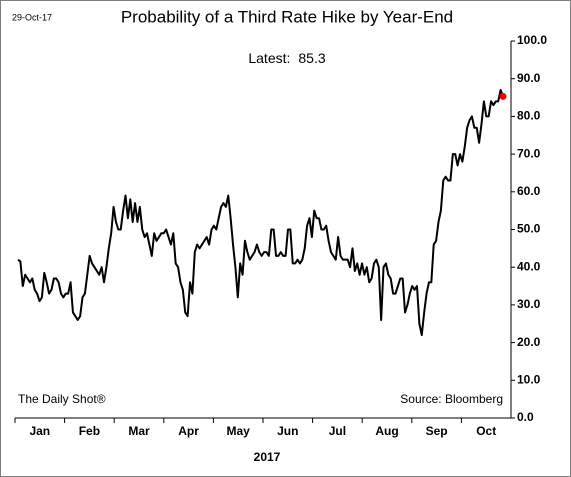 The image size is (571, 477). I want to click on x-tick-label: Oct, so click(486, 431).